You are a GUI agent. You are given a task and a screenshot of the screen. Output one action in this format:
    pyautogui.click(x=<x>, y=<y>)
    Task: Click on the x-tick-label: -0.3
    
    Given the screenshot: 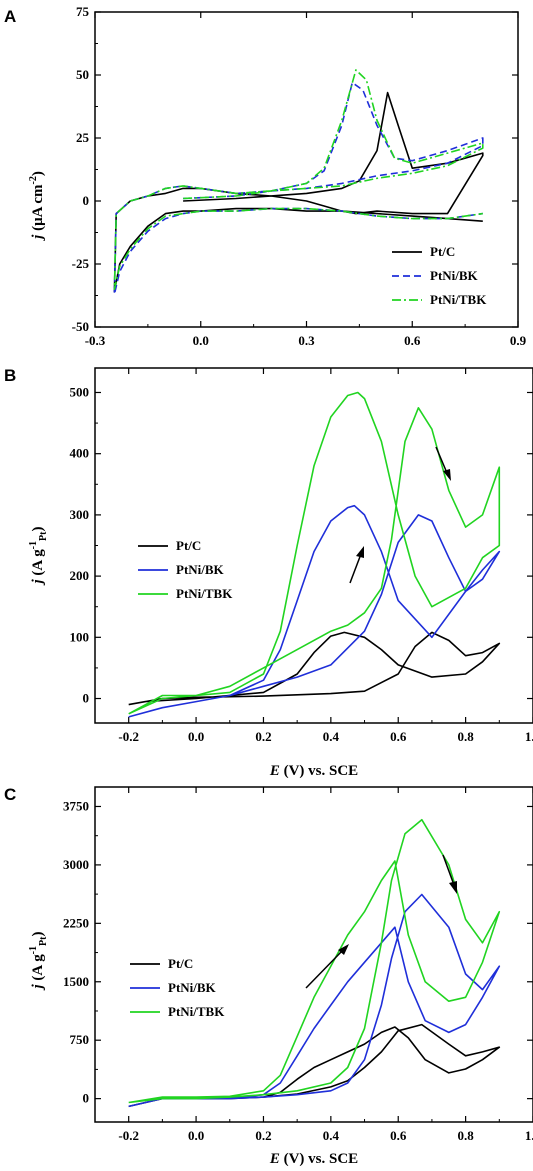 What is the action you would take?
    pyautogui.click(x=95, y=340)
    